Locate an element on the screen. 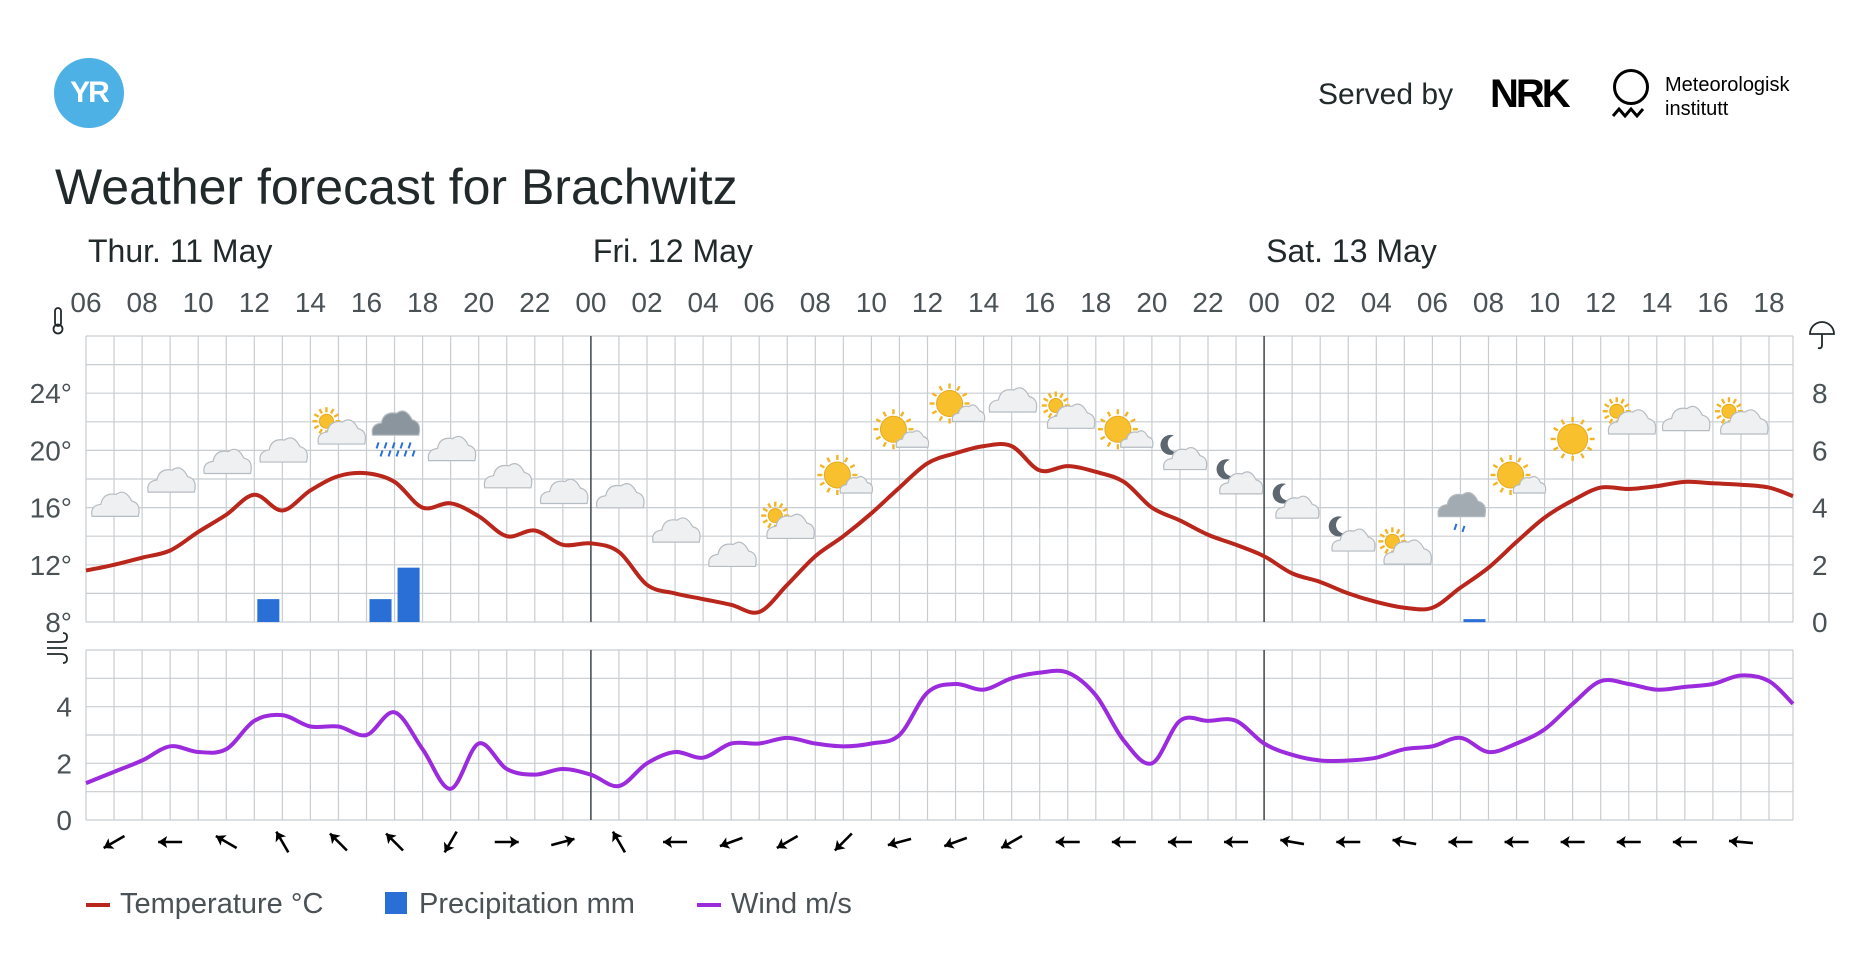 The height and width of the screenshot is (953, 1857). met-name-line2: institutt is located at coordinates (1697, 109).